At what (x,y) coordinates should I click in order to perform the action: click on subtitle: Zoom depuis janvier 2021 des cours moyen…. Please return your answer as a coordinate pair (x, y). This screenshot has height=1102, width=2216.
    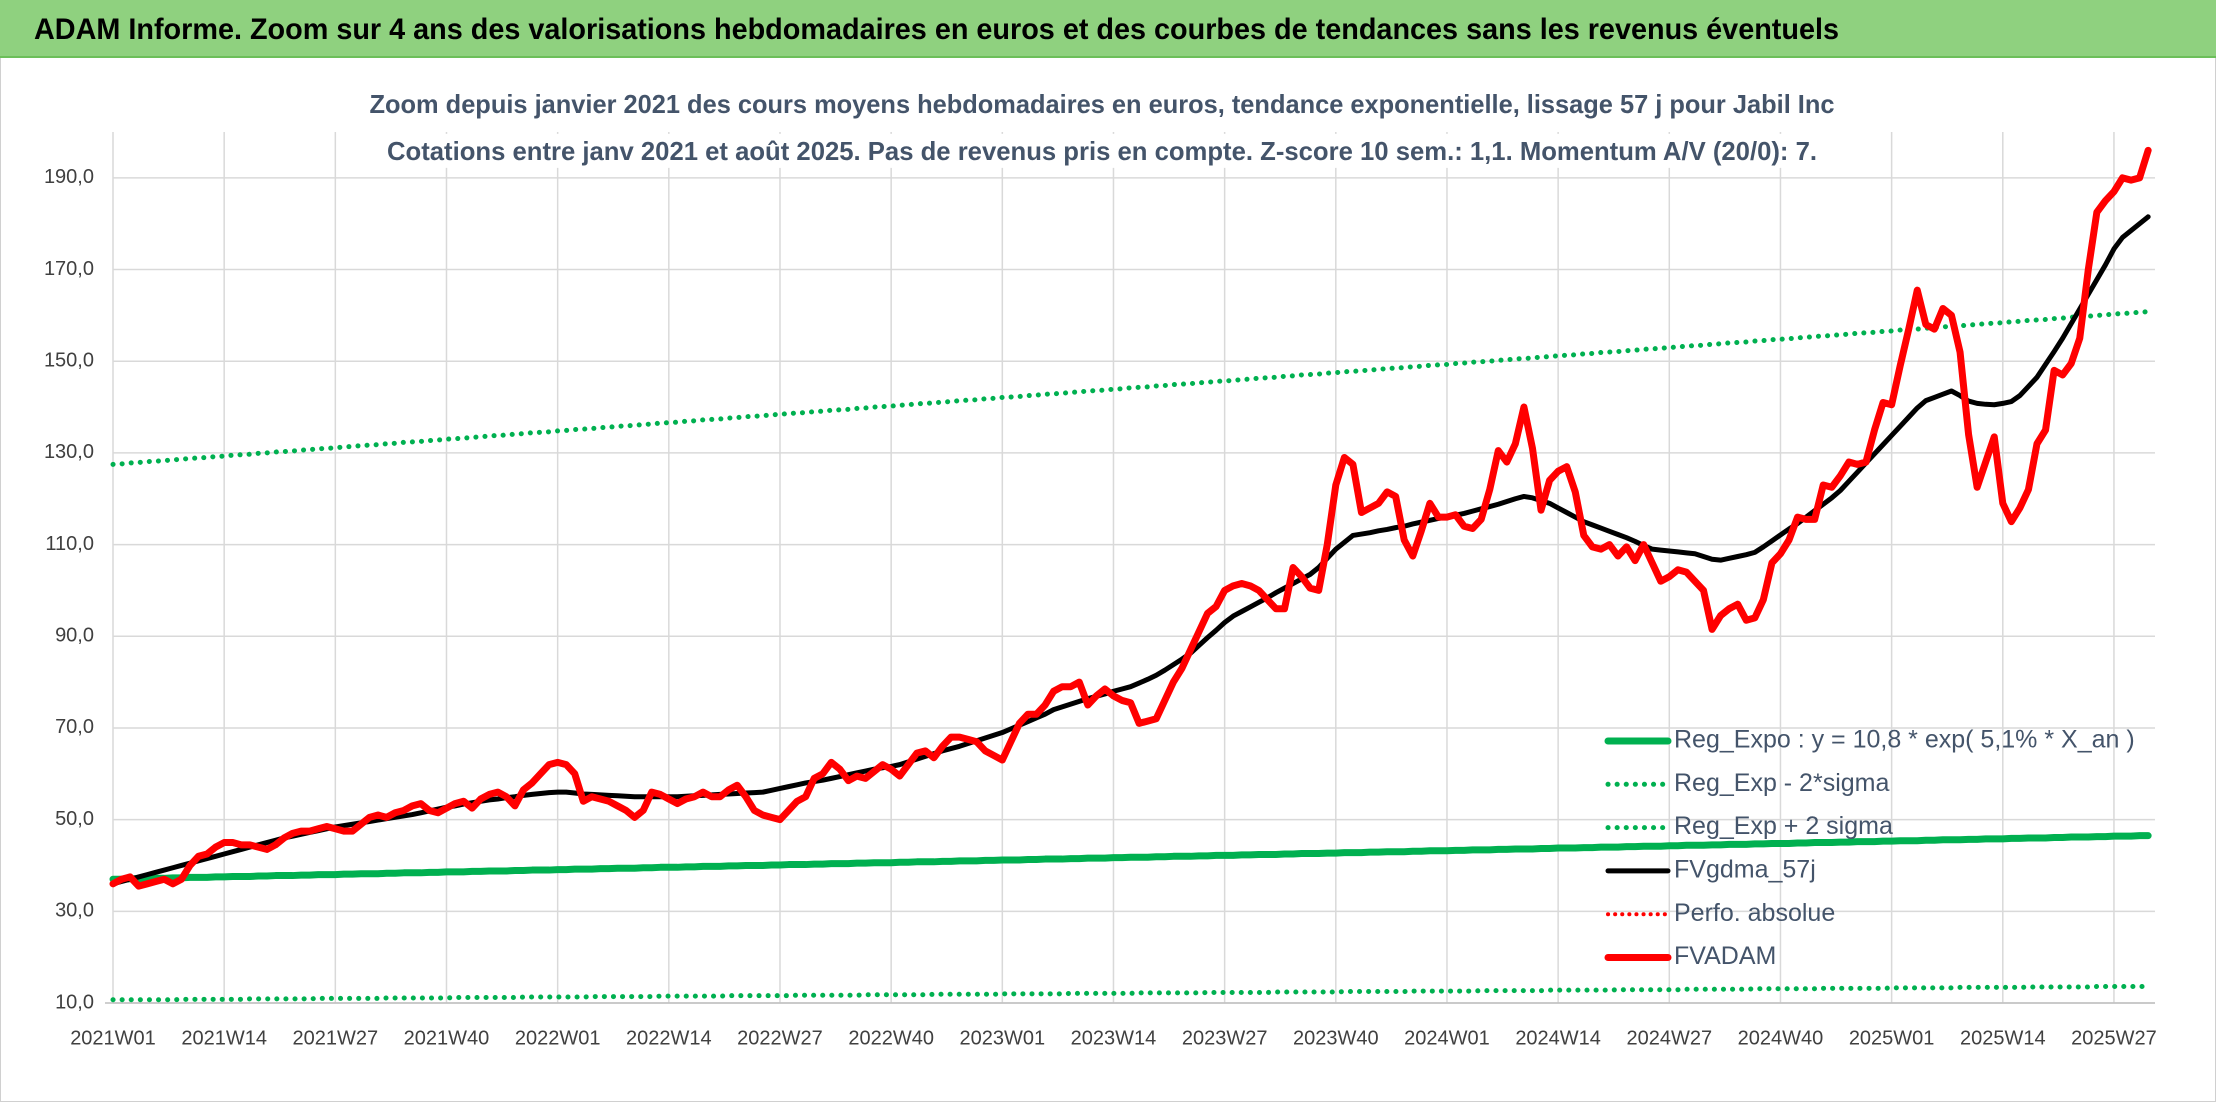
    Looking at the image, I should click on (1102, 127).